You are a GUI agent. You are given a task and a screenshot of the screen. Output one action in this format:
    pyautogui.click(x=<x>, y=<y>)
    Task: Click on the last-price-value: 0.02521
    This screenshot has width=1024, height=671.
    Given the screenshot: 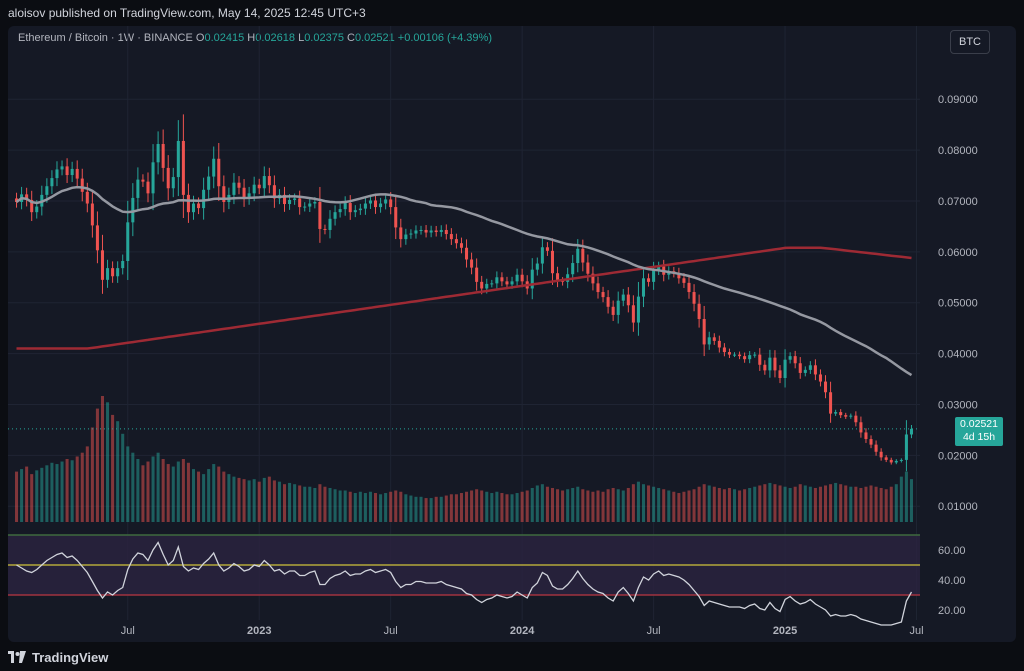 What is the action you would take?
    pyautogui.click(x=979, y=423)
    